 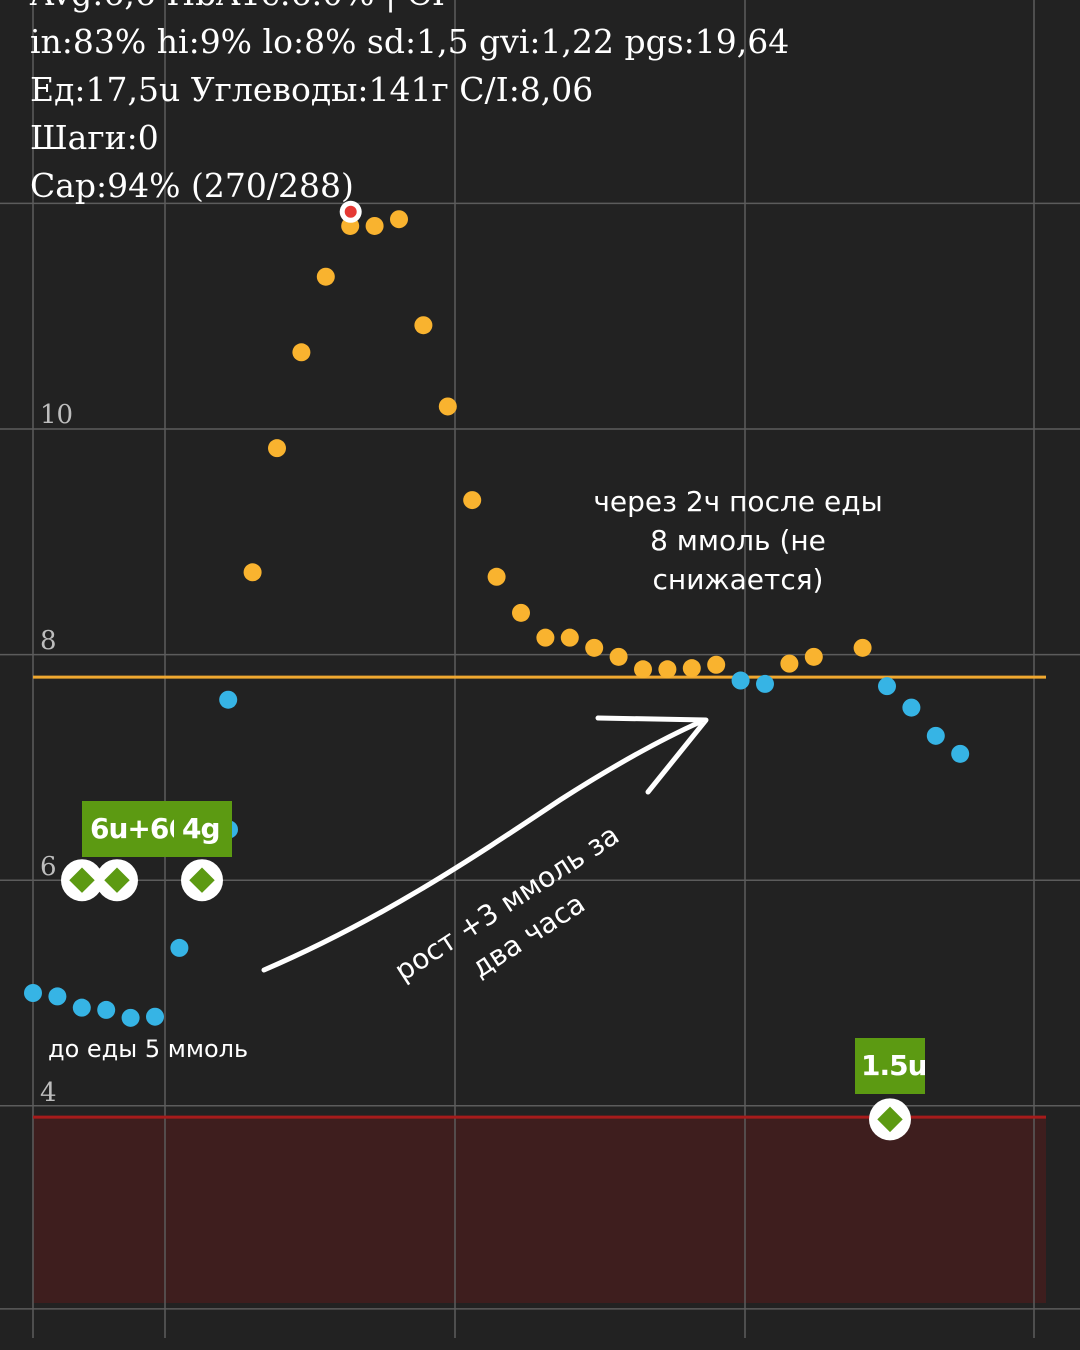 What do you see at coordinates (738, 579) in the screenshot?
I see `annotation-after-2h-line3: снижается)` at bounding box center [738, 579].